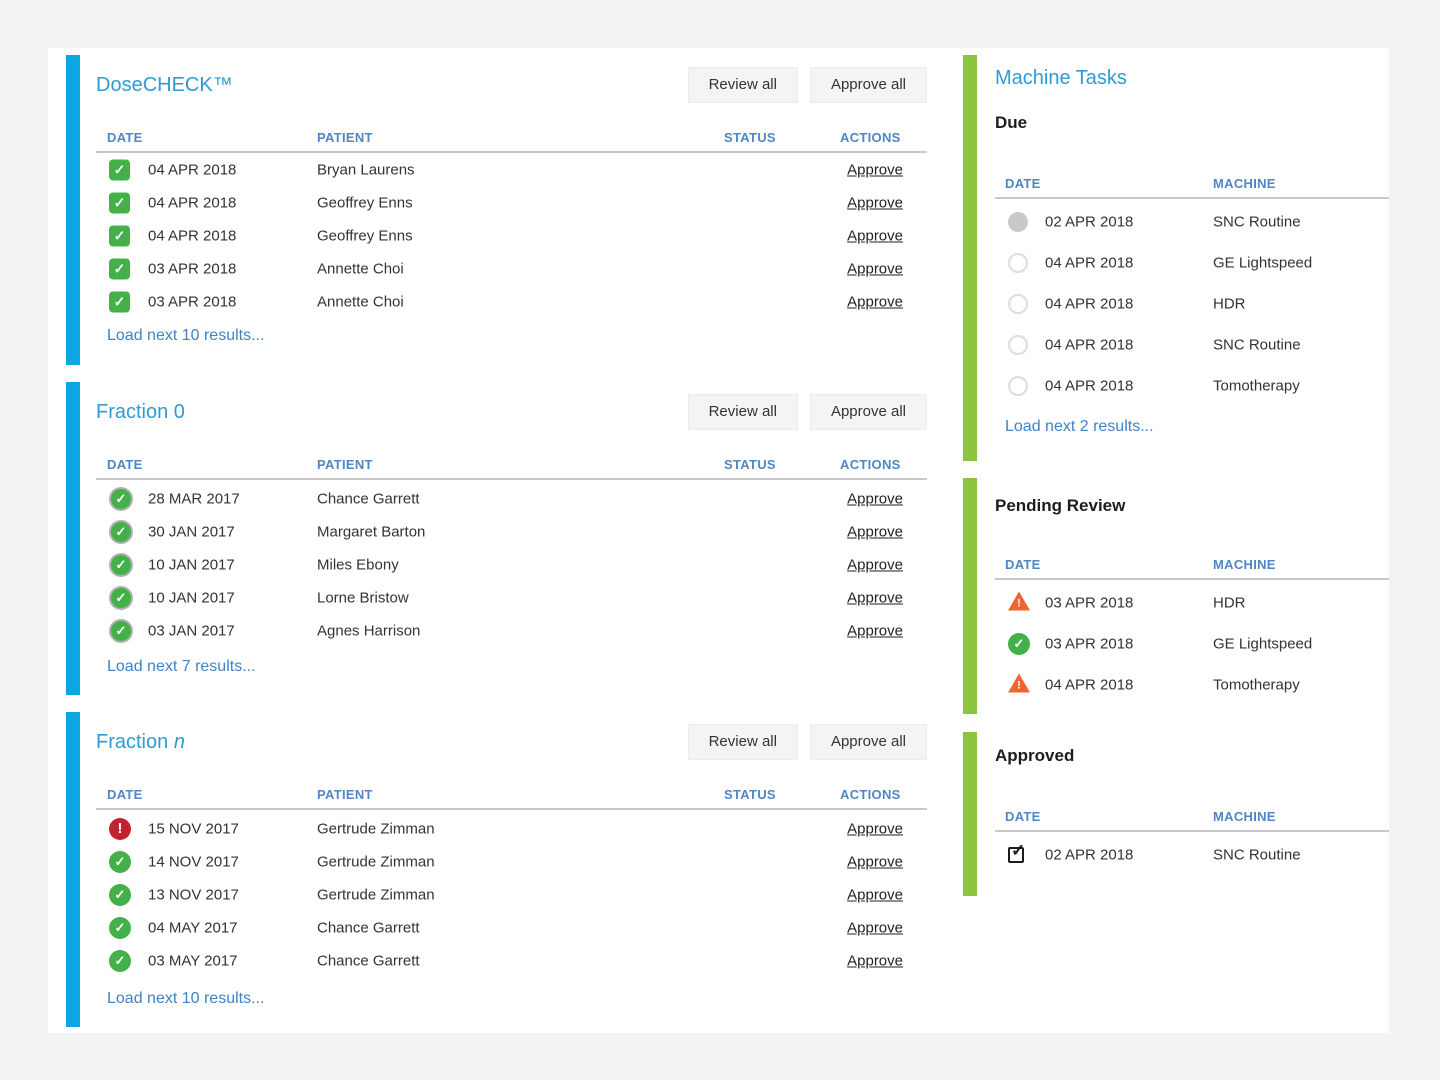 The height and width of the screenshot is (1080, 1440). What do you see at coordinates (511, 960) in the screenshot?
I see `table-row: 03 MAY 2017 Chance Garrett Approve` at bounding box center [511, 960].